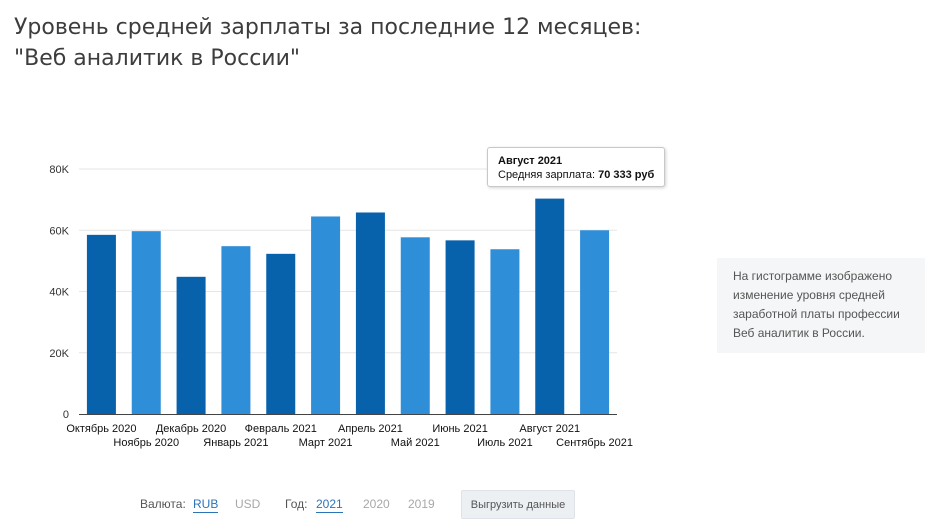 This screenshot has width=941, height=532. What do you see at coordinates (626, 175) in the screenshot?
I see `tooltip-value: 70 333 руб` at bounding box center [626, 175].